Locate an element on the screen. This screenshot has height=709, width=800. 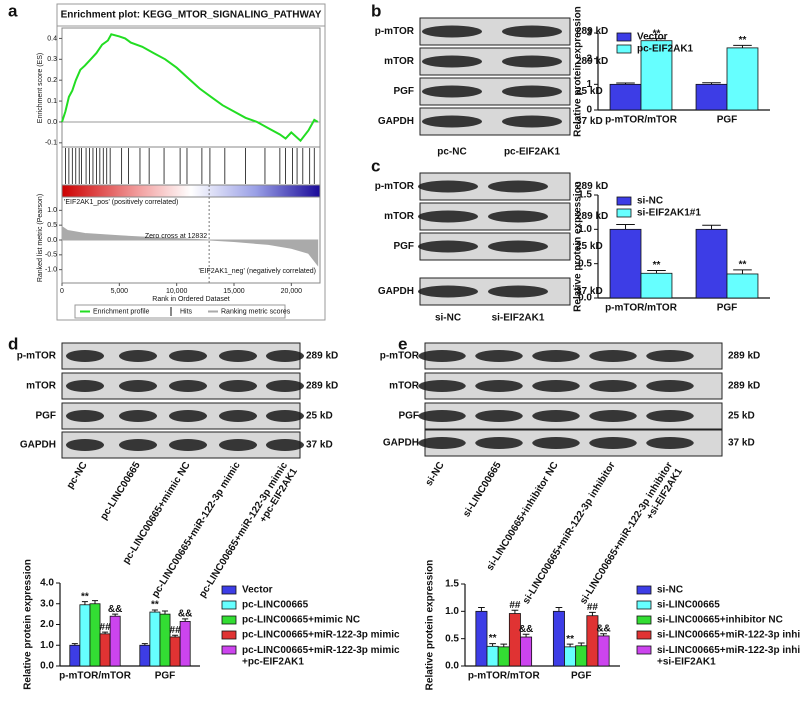
annotation: 'EIF2AK1_pos' (positively correlated) is located at coordinates (121, 202).